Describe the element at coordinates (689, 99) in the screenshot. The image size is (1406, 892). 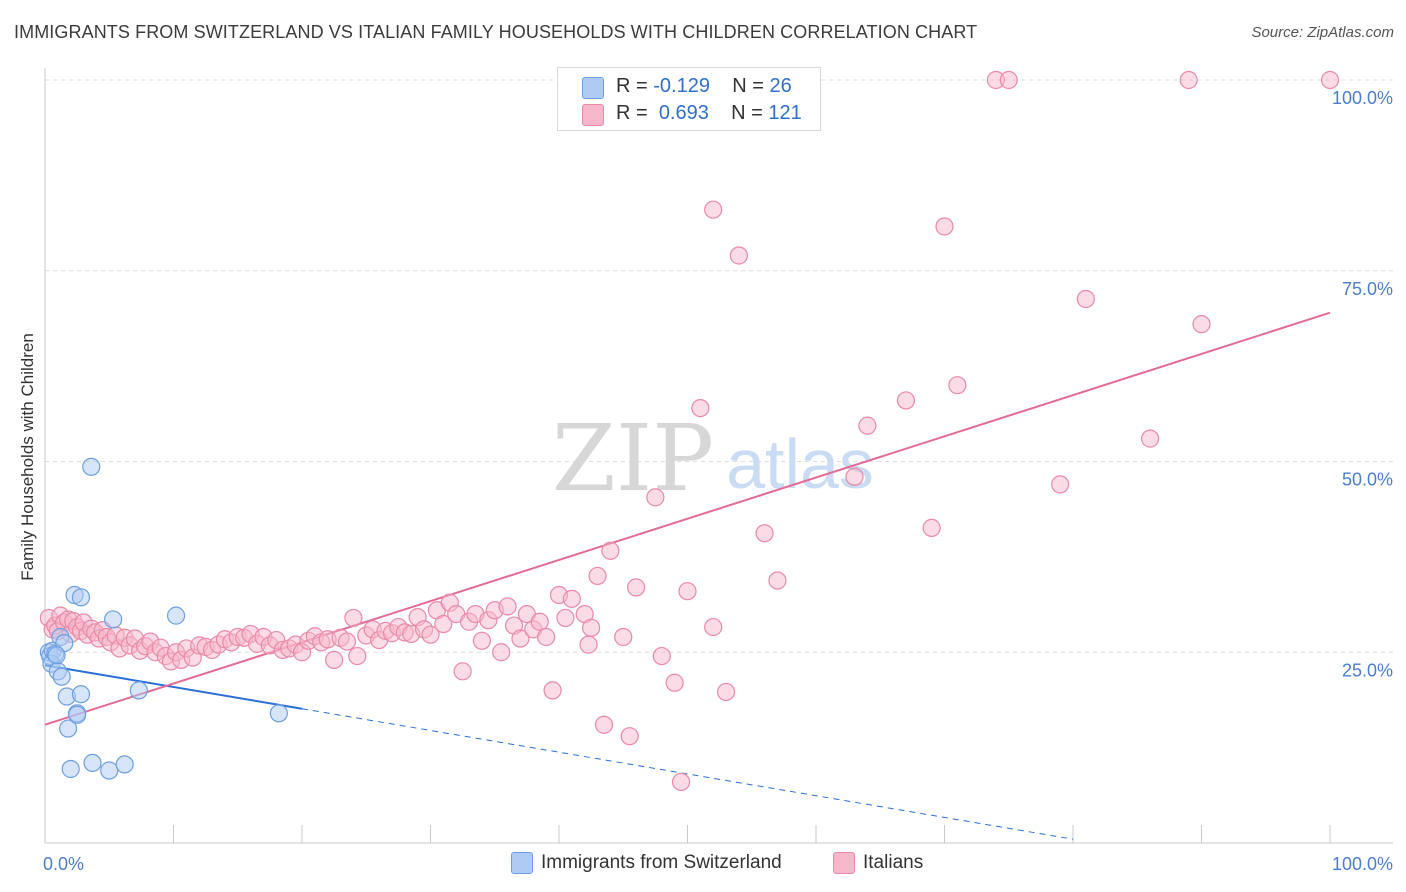
I see `correlation-legend: R = -0.129 N = 26 R = 0.693 N = 121` at that location.